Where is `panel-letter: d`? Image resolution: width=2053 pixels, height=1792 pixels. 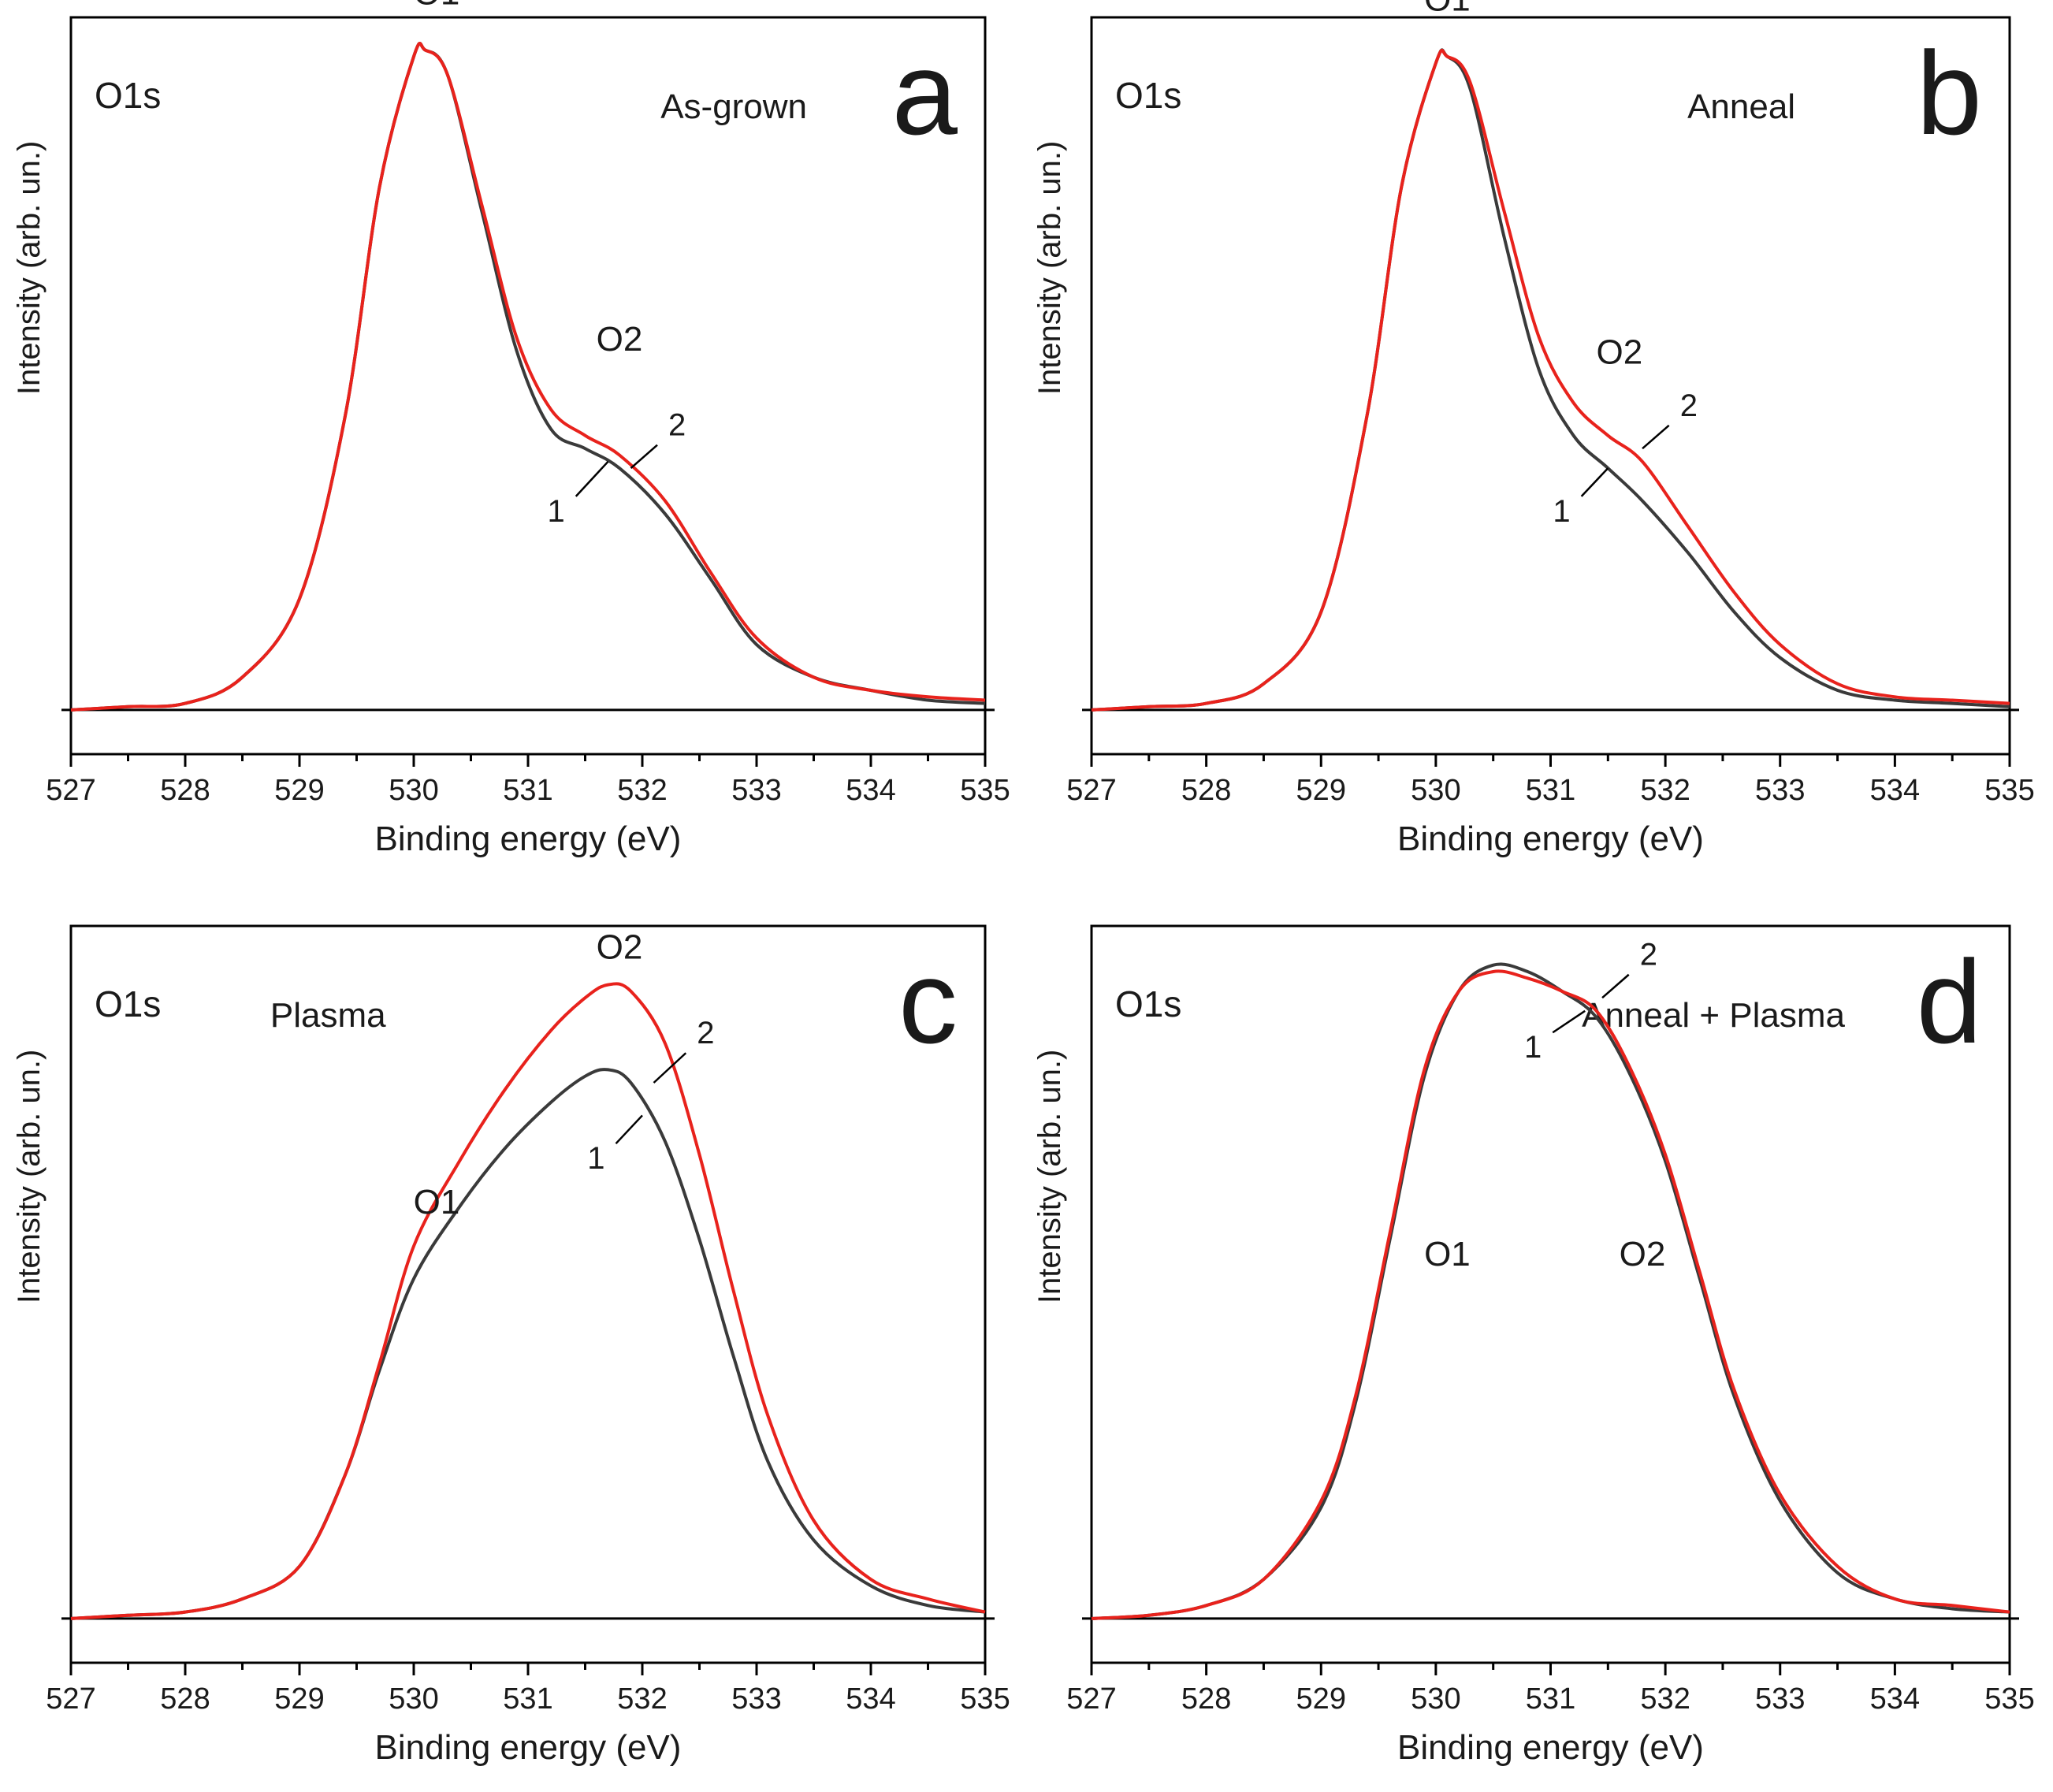
panel-letter: d is located at coordinates (1949, 1001).